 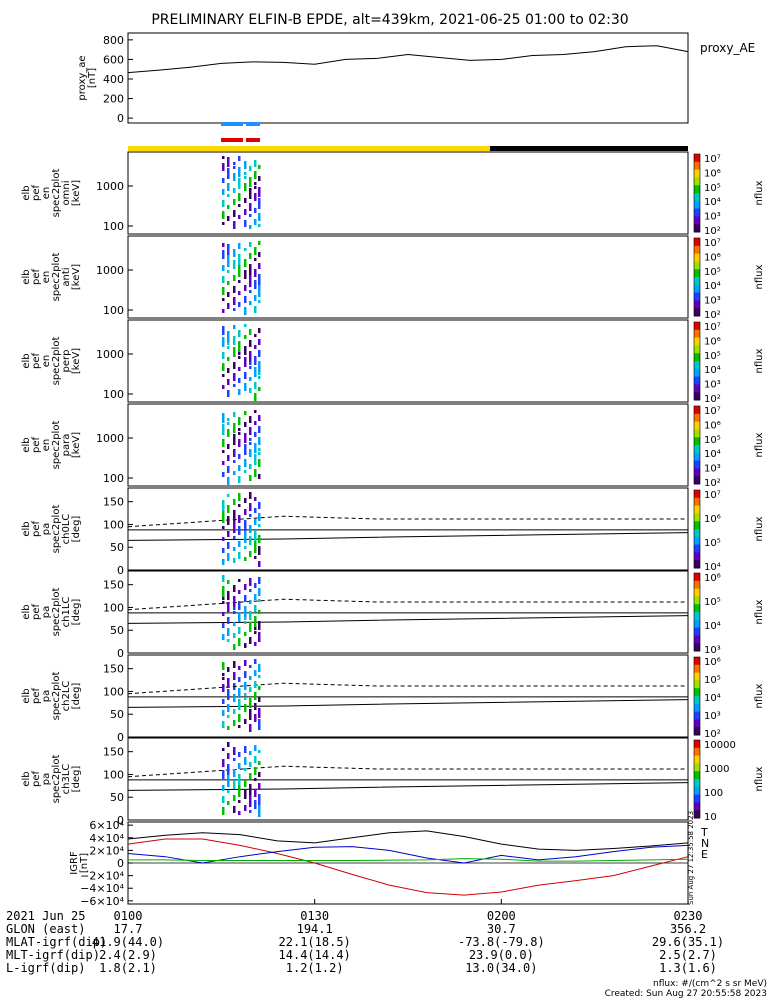 I want to click on proxy-ae-ytick-label: 200, so click(x=113, y=99).